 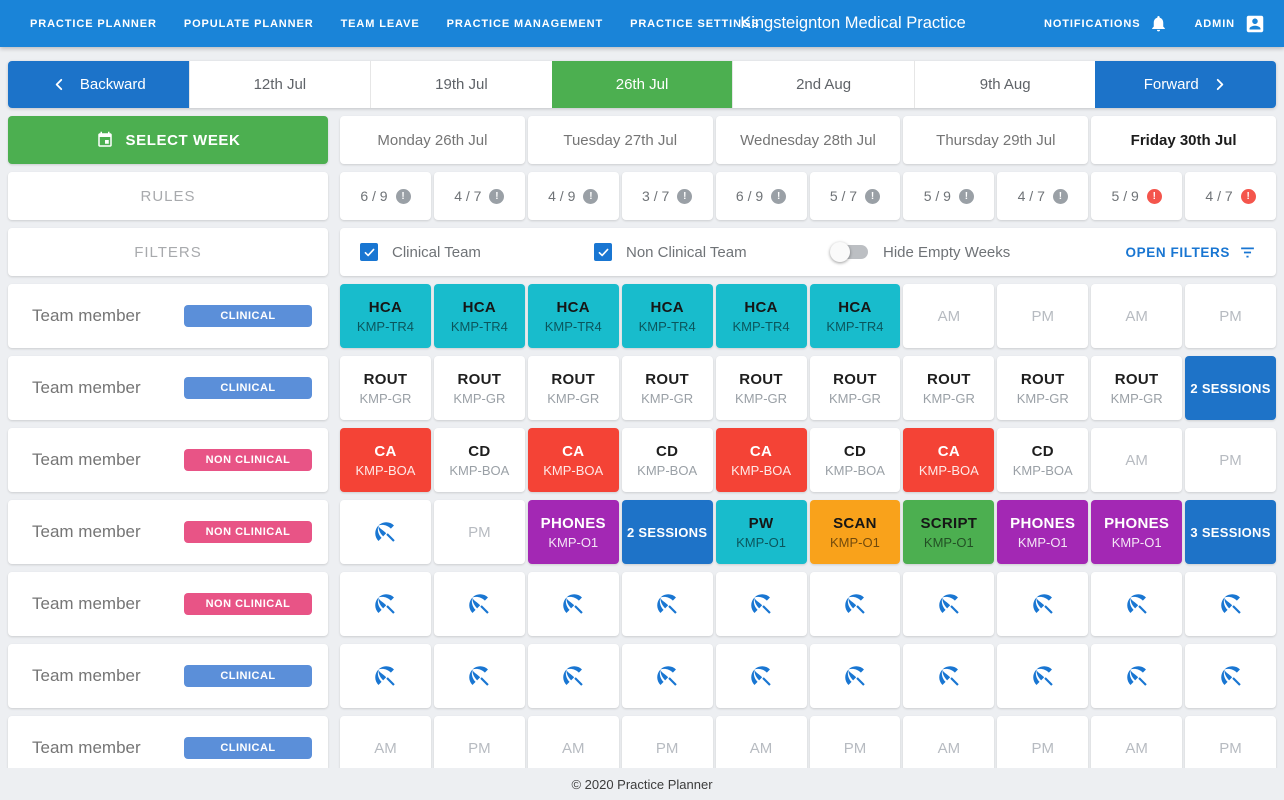 I want to click on forward-button: Forward, so click(x=1185, y=84).